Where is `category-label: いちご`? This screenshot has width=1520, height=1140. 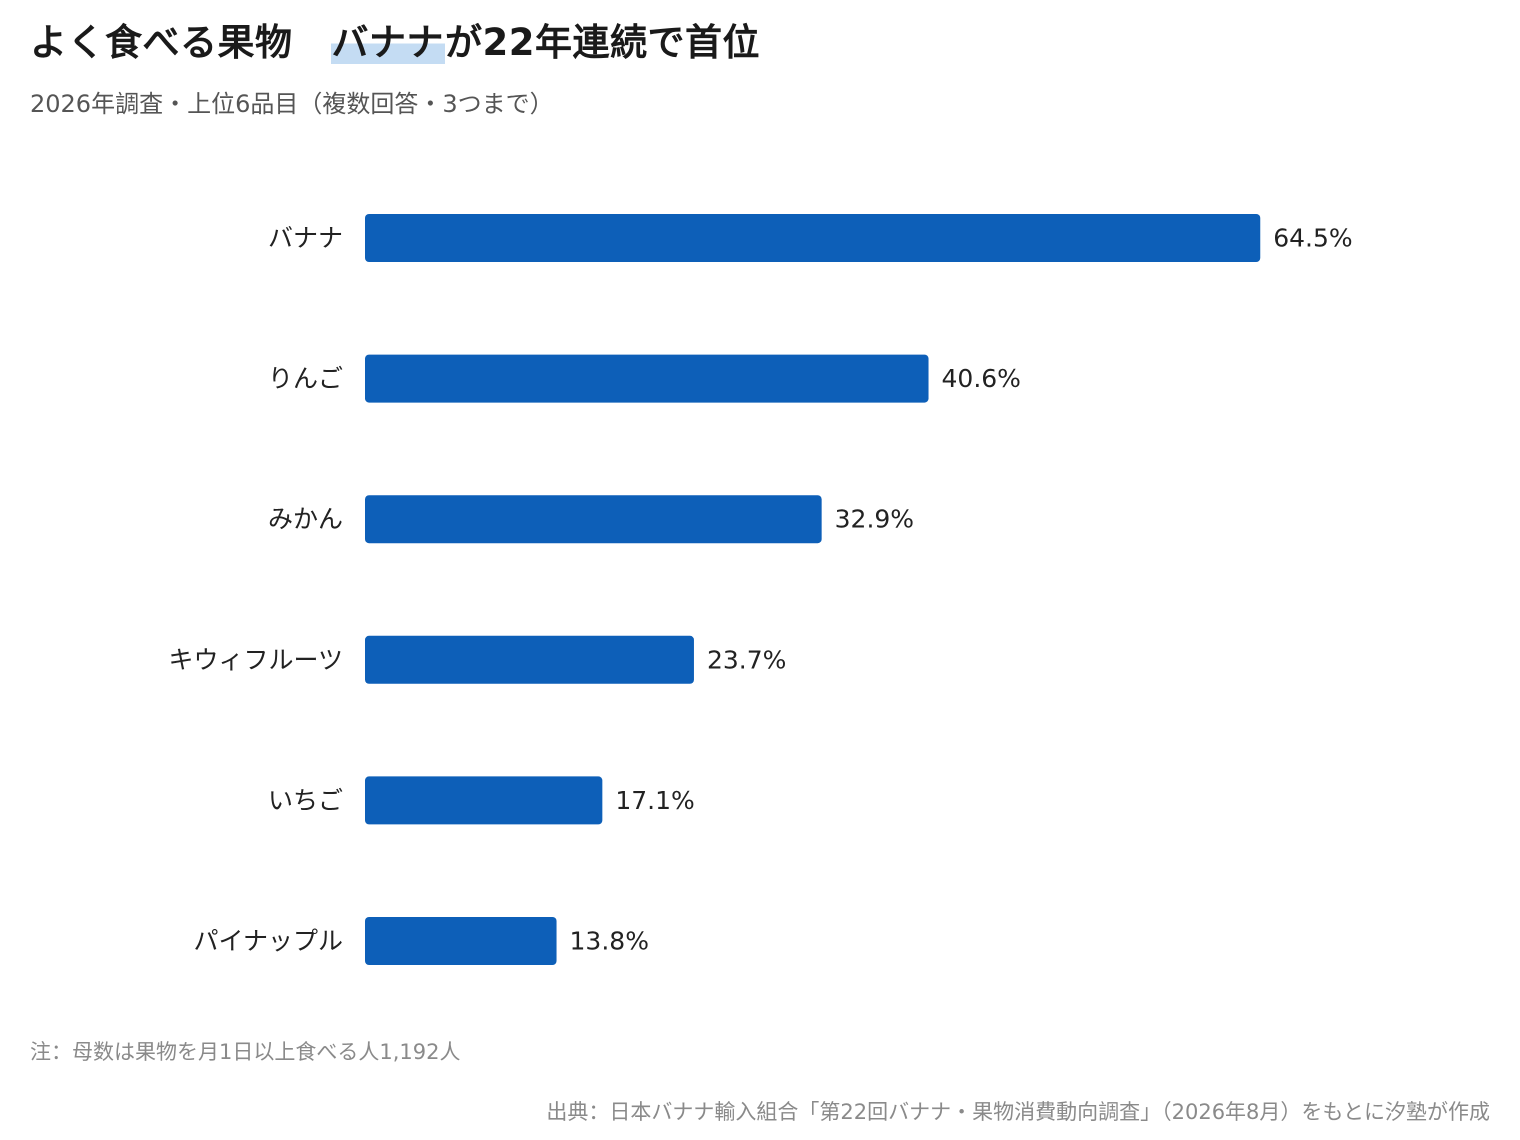 category-label: いちご is located at coordinates (305, 800).